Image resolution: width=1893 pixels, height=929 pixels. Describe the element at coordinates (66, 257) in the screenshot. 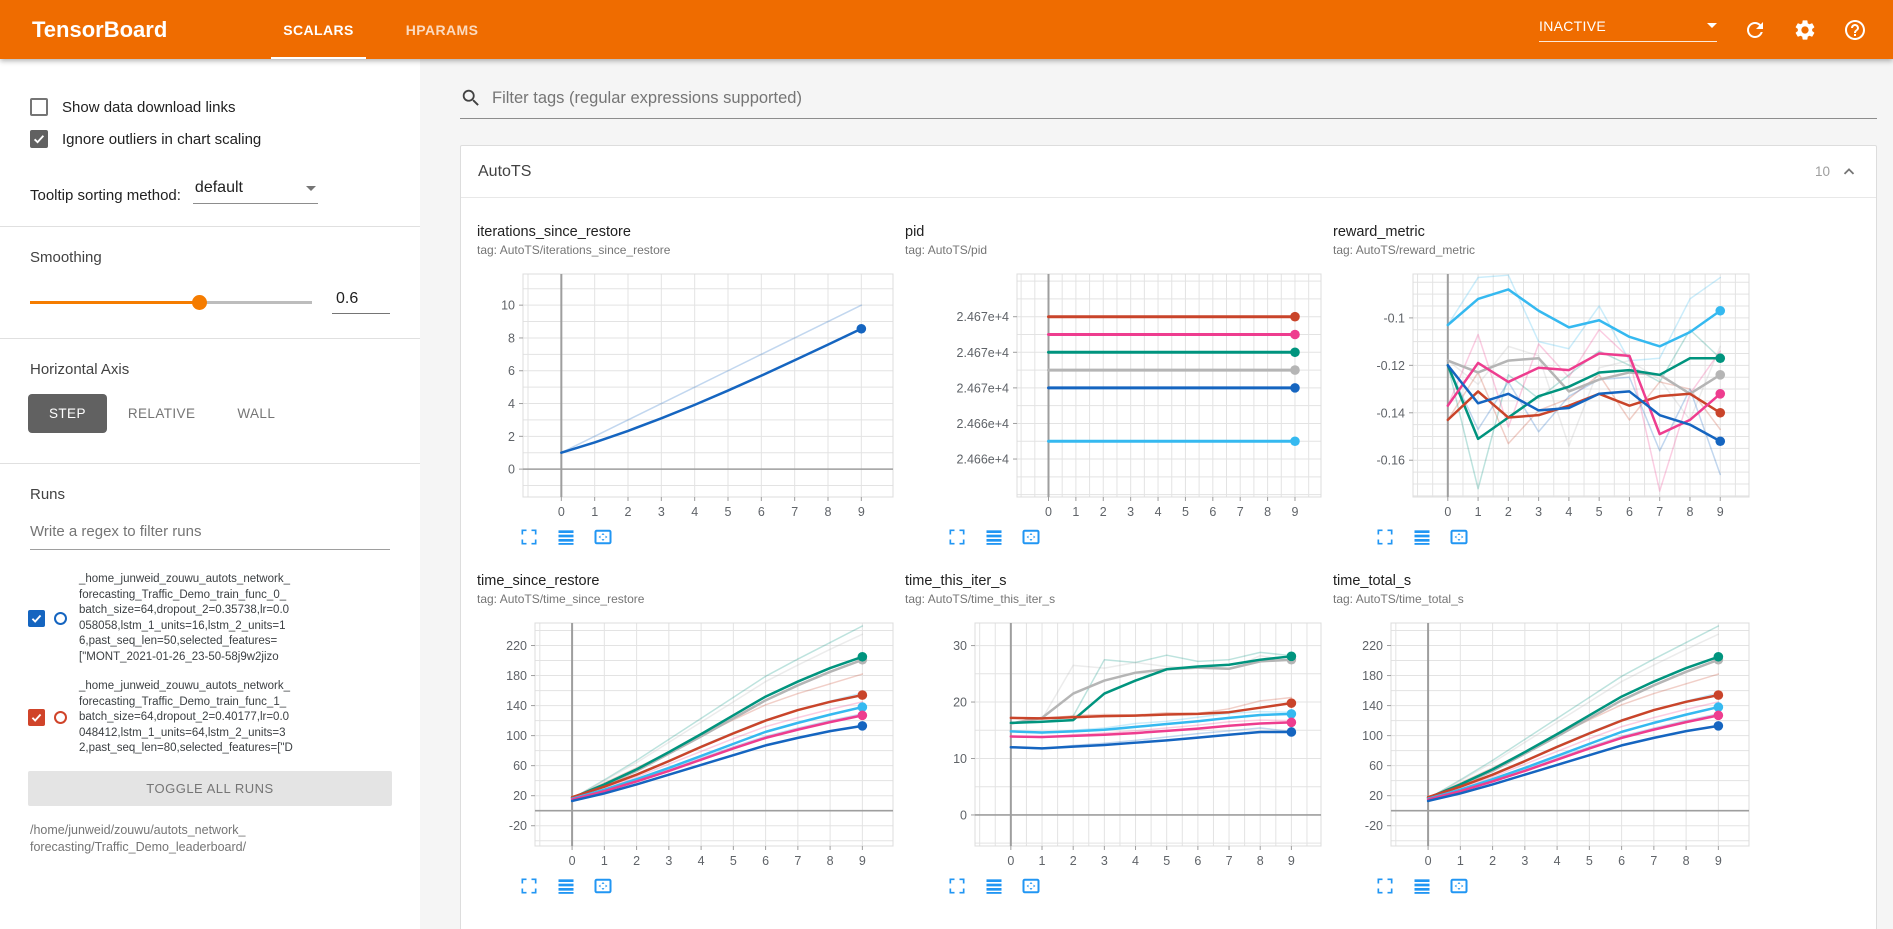

I see `smoothing-label: Smoothing` at that location.